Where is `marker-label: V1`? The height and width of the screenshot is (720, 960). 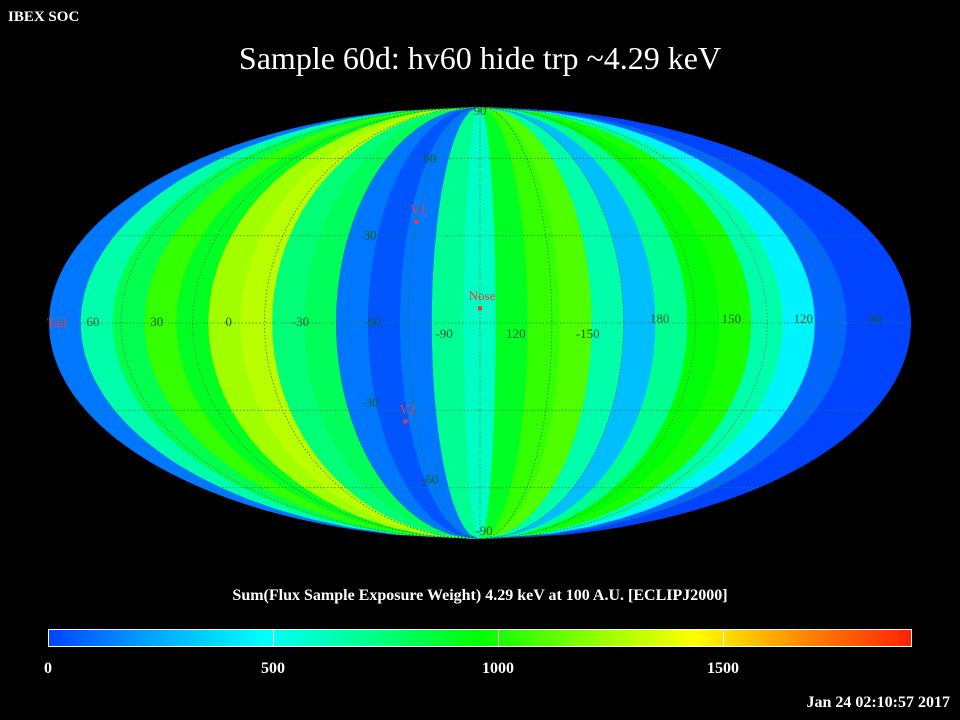
marker-label: V1 is located at coordinates (419, 209).